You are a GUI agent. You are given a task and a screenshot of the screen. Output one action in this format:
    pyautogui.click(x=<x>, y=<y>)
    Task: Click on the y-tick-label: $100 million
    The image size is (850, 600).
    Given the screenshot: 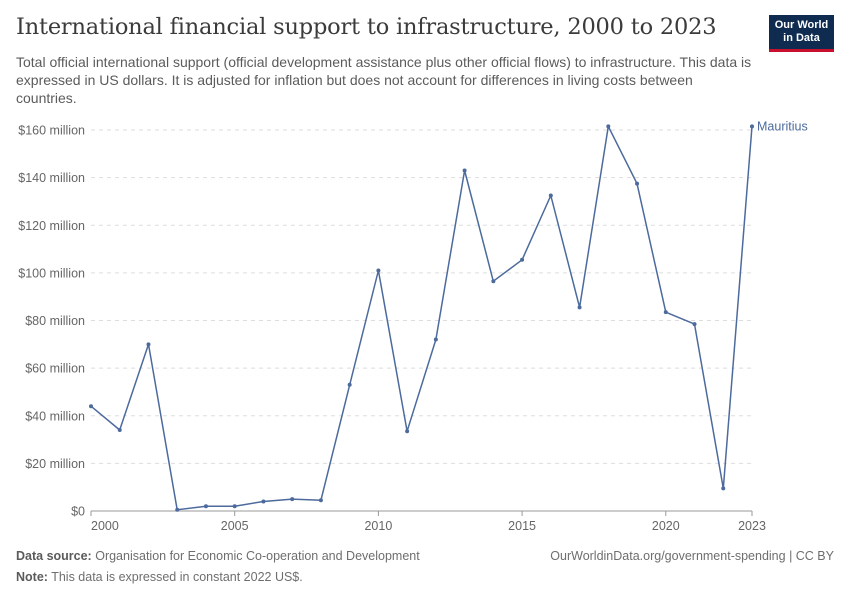 What is the action you would take?
    pyautogui.click(x=51, y=273)
    